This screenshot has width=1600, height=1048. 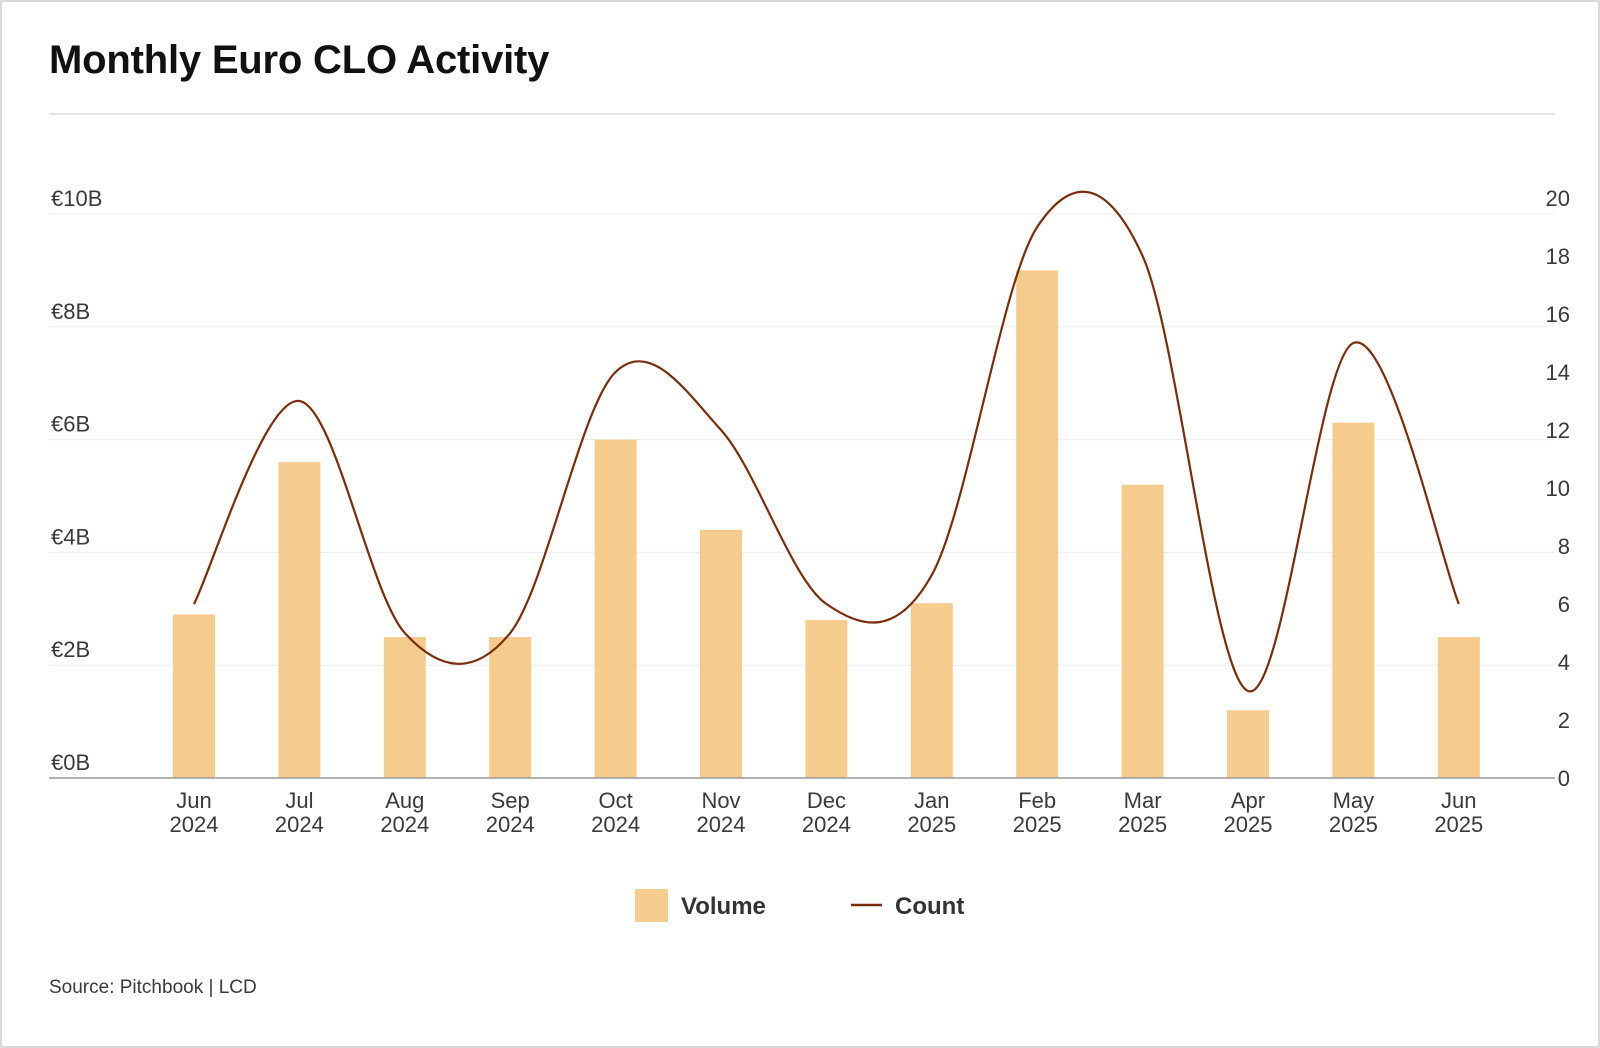 What do you see at coordinates (1558, 198) in the screenshot?
I see `y-right-tick-label: 20` at bounding box center [1558, 198].